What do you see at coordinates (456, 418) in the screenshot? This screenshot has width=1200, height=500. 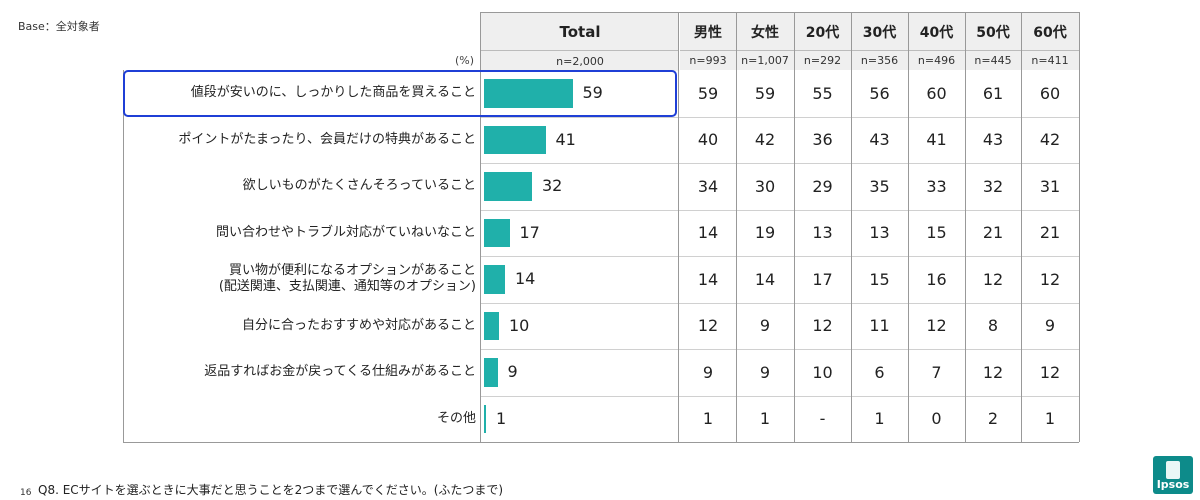 I see `row-label: その他` at bounding box center [456, 418].